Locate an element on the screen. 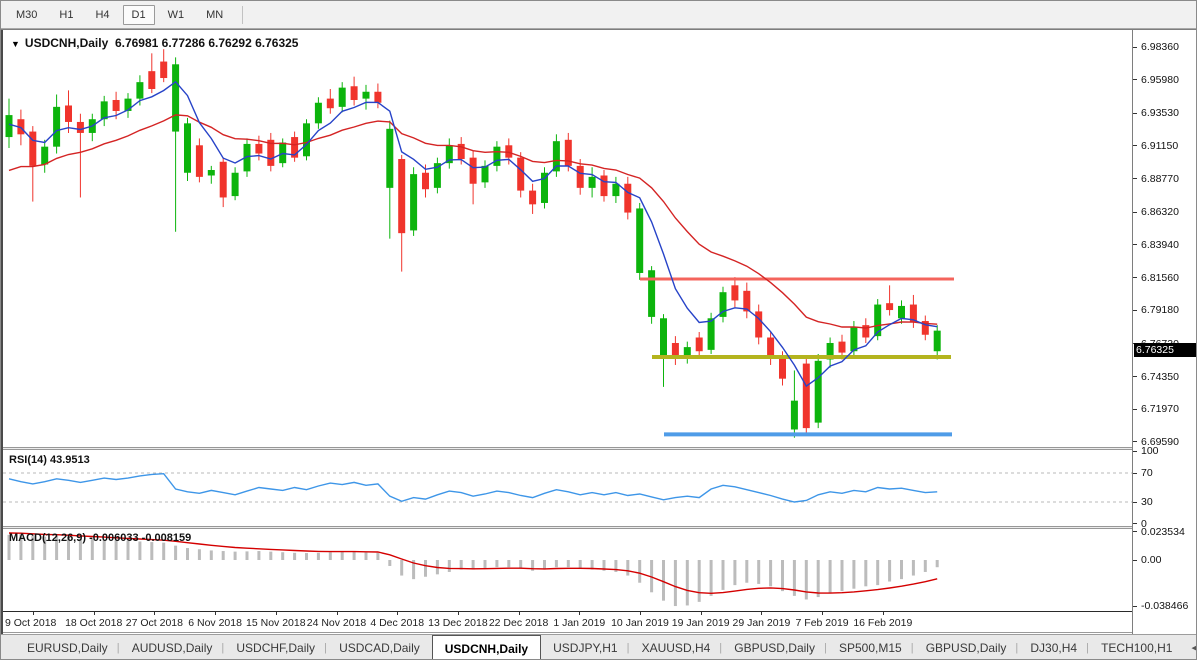  axis-label: 6.71970 is located at coordinates (1160, 409).